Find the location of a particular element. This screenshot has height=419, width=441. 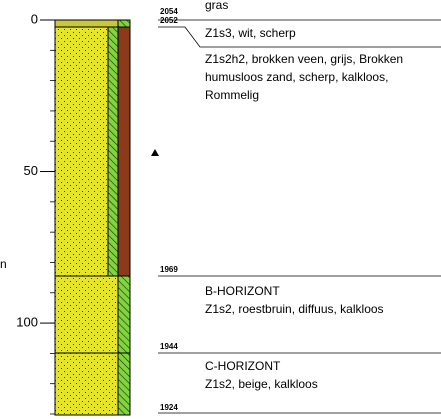

tick-label: 100 is located at coordinates (27, 322).